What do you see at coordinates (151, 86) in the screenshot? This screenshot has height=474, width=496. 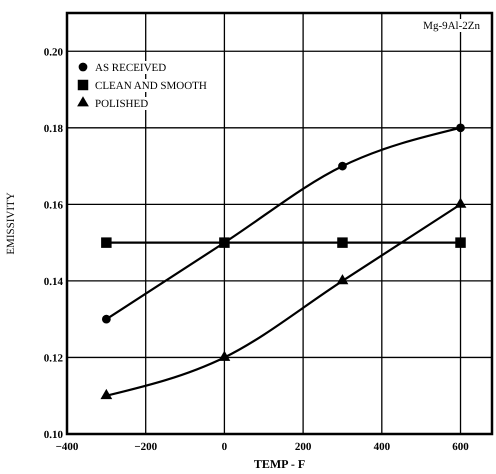 I see `legend-label: CLEAN AND SMOOTH` at bounding box center [151, 86].